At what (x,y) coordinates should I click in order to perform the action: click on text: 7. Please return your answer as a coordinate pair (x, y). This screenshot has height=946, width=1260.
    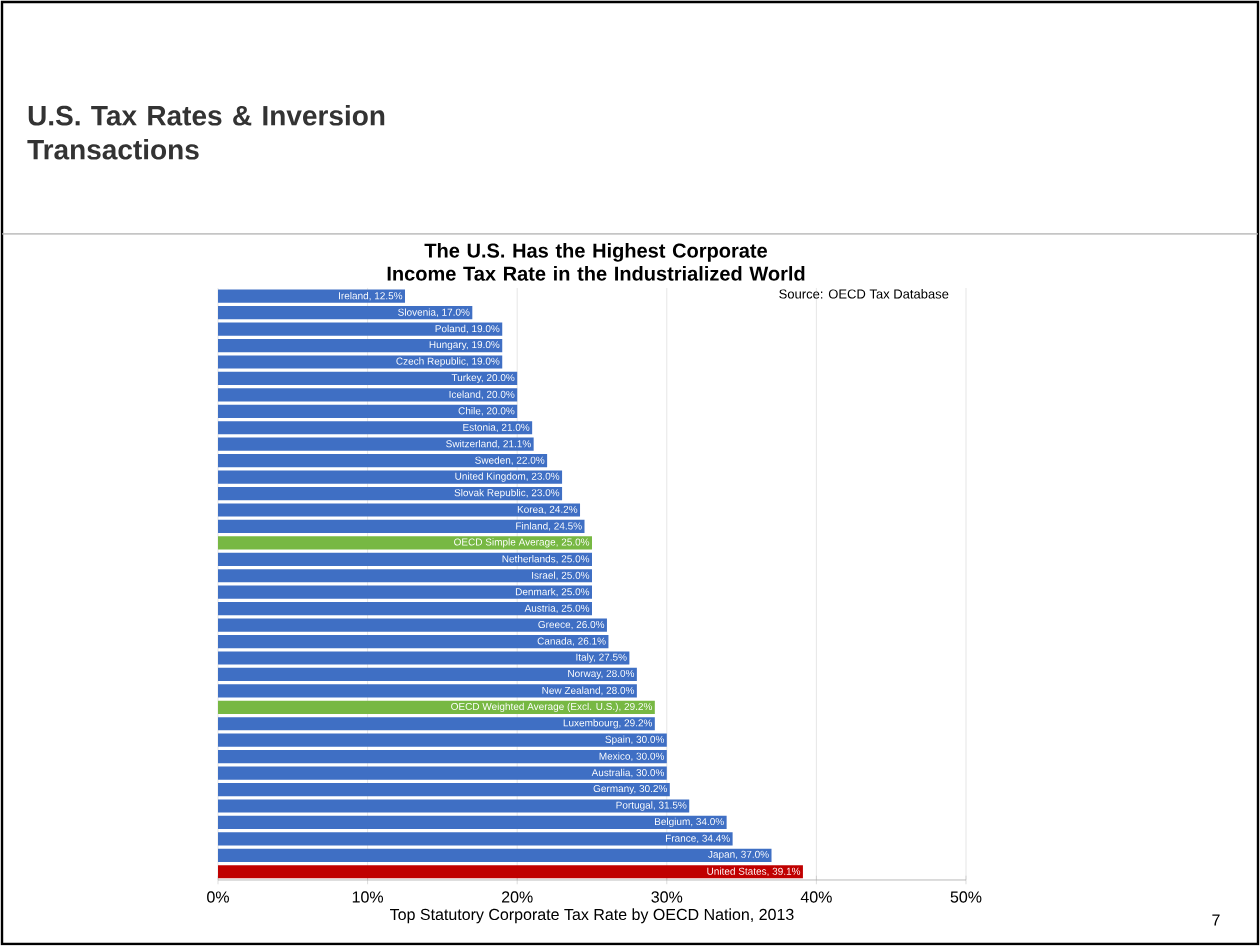
    Looking at the image, I should click on (1216, 920).